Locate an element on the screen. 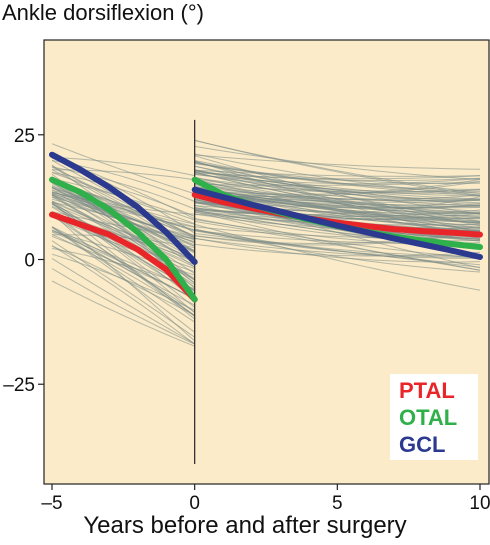 The width and height of the screenshot is (490, 545). series-line-gcl-before is located at coordinates (123, 208).